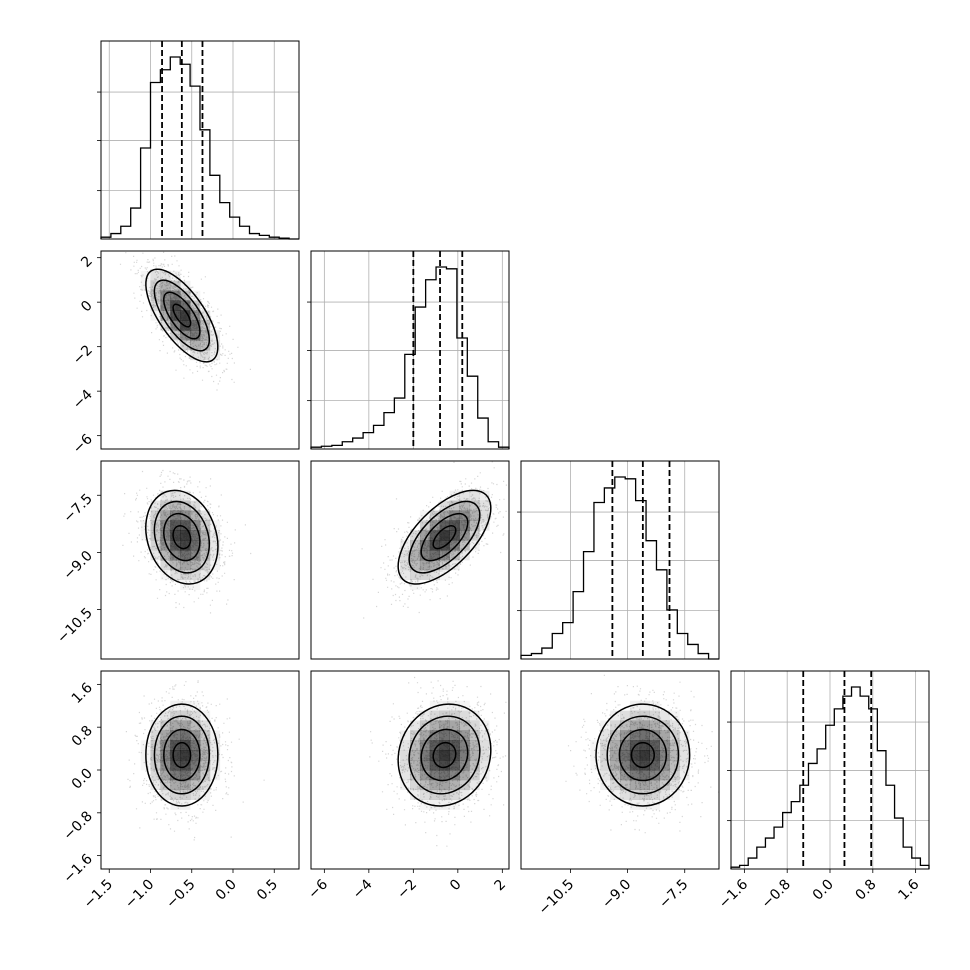 This screenshot has height=970, width=970. I want to click on x-tick-label: 2, so click(501, 886).